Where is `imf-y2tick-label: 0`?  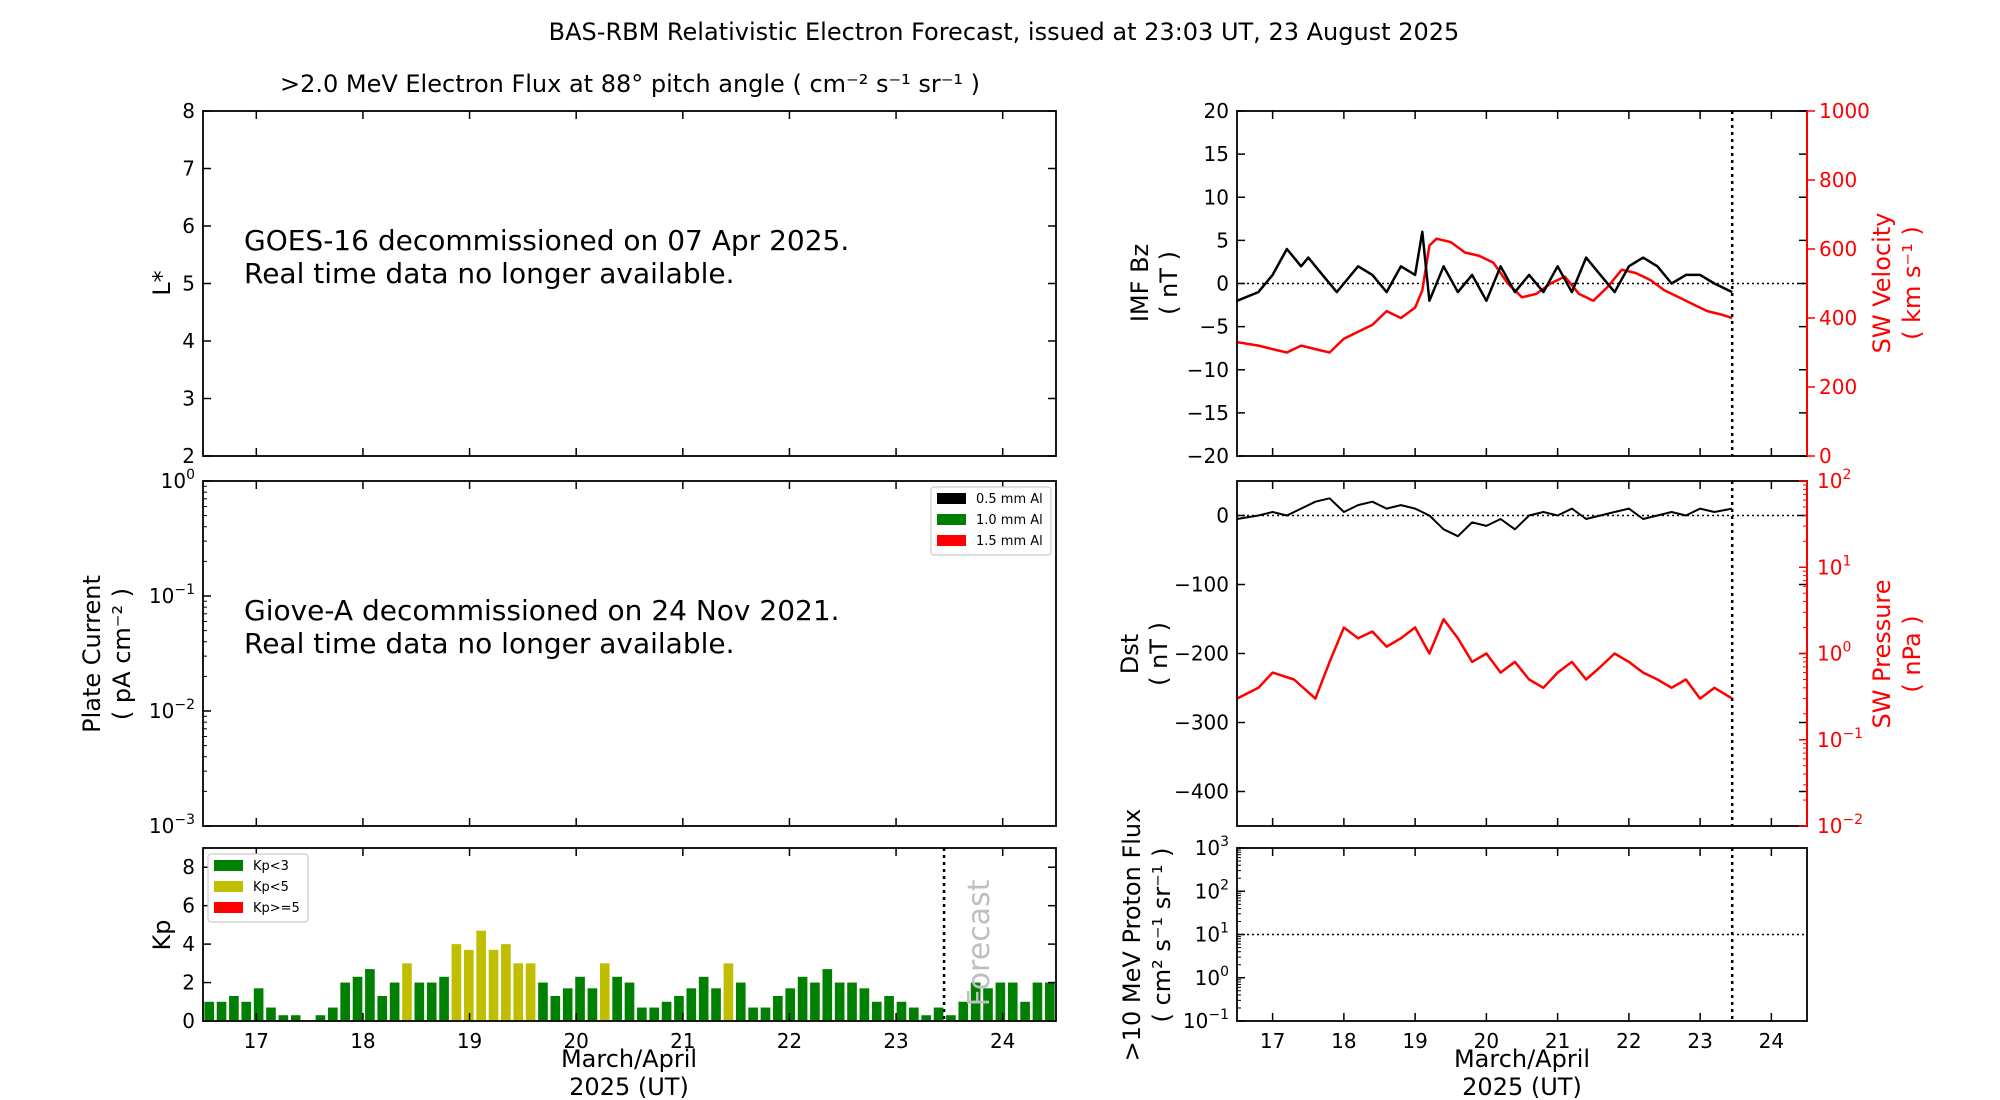
imf-y2tick-label: 0 is located at coordinates (1825, 456).